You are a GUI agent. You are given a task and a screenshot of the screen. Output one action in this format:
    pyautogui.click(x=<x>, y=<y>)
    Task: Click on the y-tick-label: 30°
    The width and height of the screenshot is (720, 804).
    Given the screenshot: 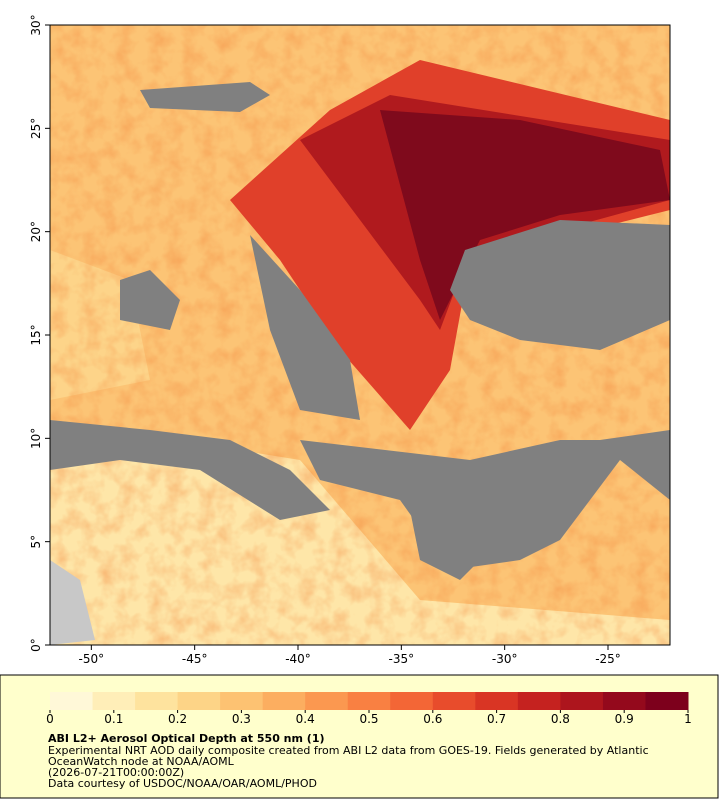 What is the action you would take?
    pyautogui.click(x=36, y=24)
    